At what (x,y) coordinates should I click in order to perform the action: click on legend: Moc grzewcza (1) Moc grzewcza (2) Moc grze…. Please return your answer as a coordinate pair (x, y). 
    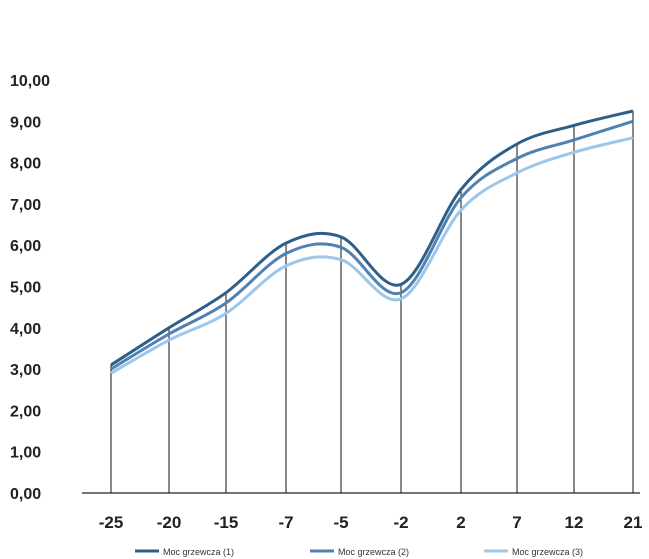
    Looking at the image, I should click on (359, 552).